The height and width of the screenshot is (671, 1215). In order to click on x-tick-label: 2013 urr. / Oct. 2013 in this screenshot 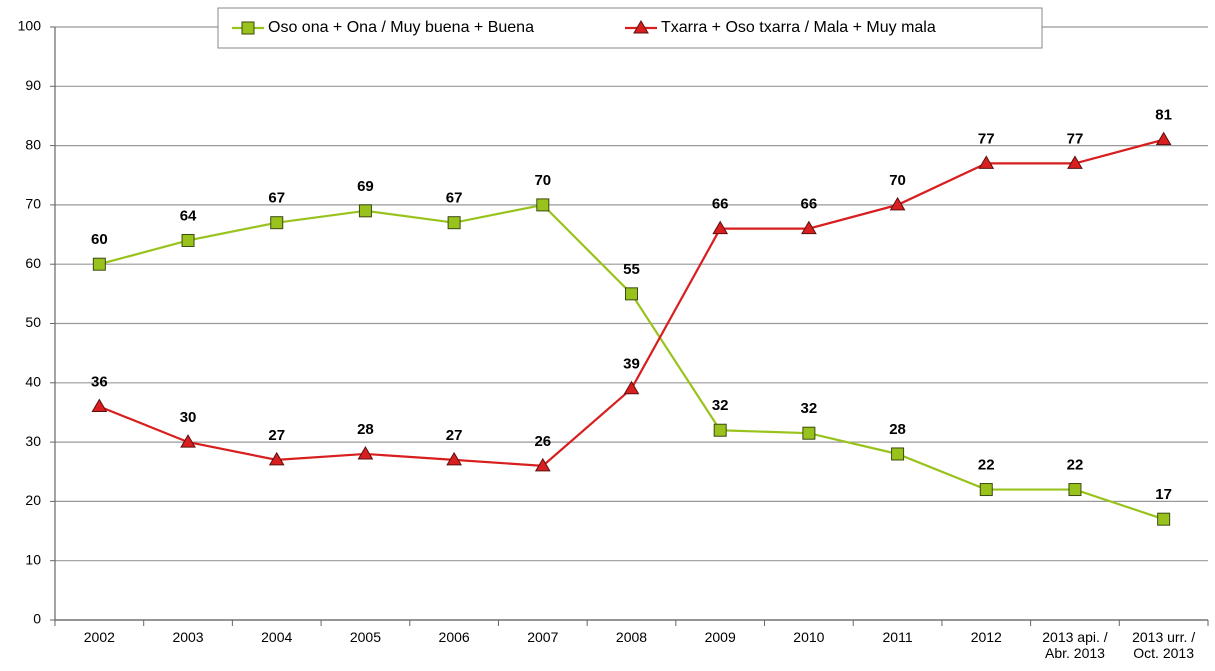, I will do `click(1164, 645)`.